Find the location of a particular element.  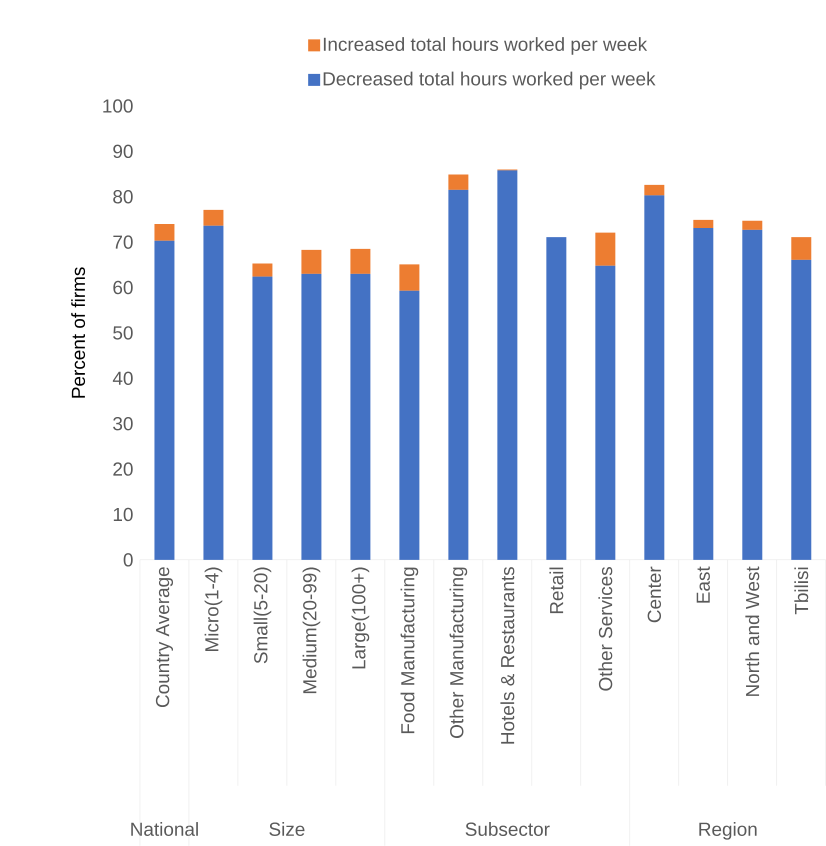

x-tick-label: Retail is located at coordinates (556, 591).